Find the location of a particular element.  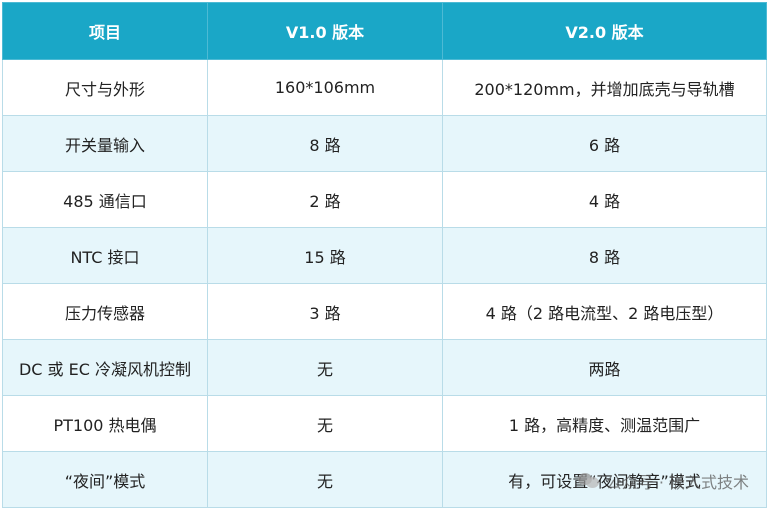

cell-v2: 有，可设置“夜间静音”模式 is located at coordinates (604, 479).